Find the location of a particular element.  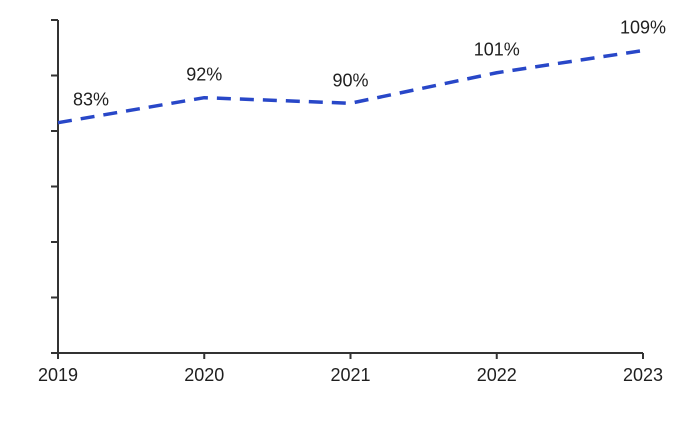

x-axis-label: 2021 is located at coordinates (350, 375).